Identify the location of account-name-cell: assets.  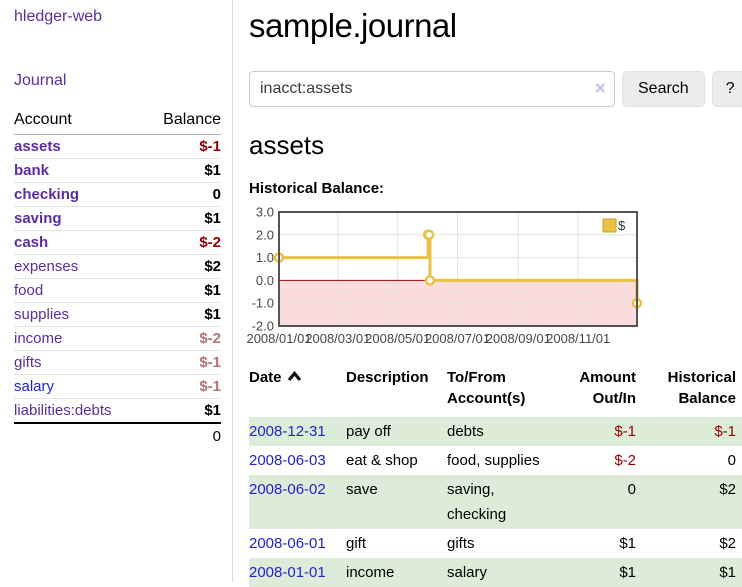
(79, 146).